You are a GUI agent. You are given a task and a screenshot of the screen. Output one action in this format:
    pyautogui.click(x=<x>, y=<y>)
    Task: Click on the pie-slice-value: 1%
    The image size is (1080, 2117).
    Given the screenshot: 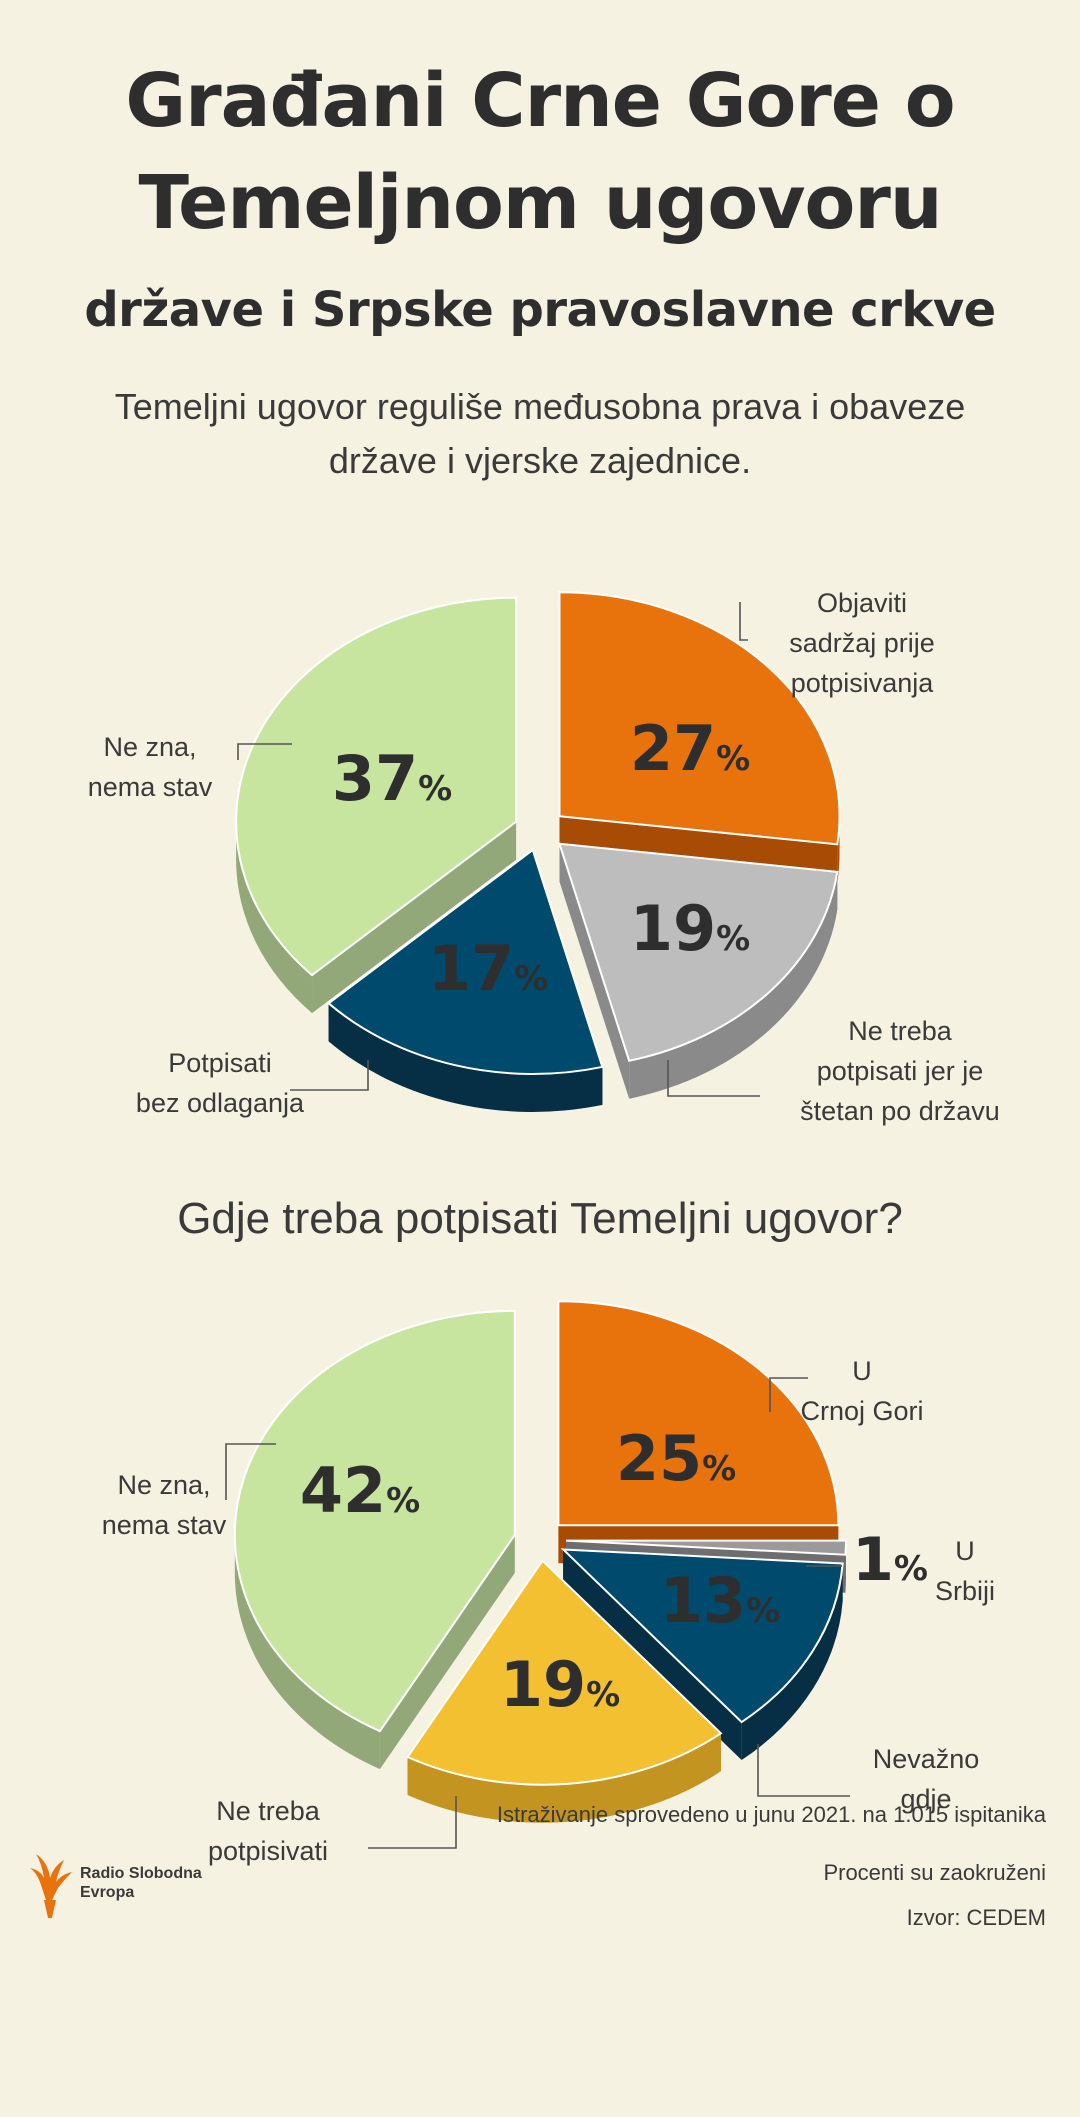 What is the action you would take?
    pyautogui.click(x=890, y=1560)
    